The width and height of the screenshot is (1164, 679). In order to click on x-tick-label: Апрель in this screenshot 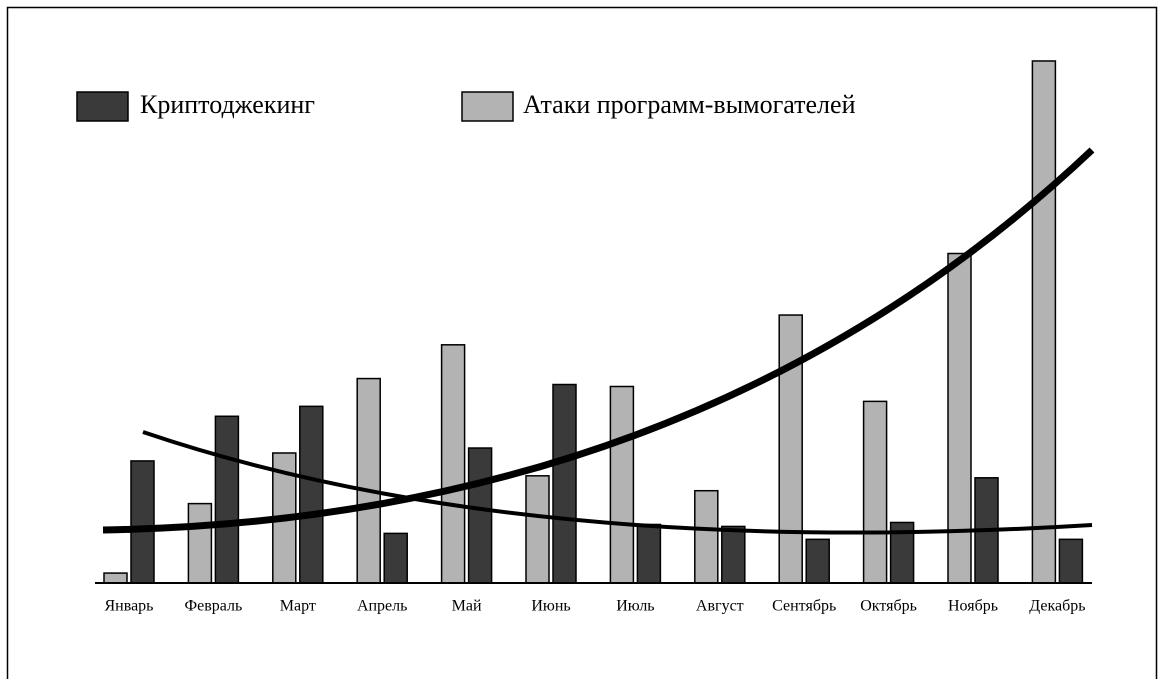, I will do `click(382, 606)`.